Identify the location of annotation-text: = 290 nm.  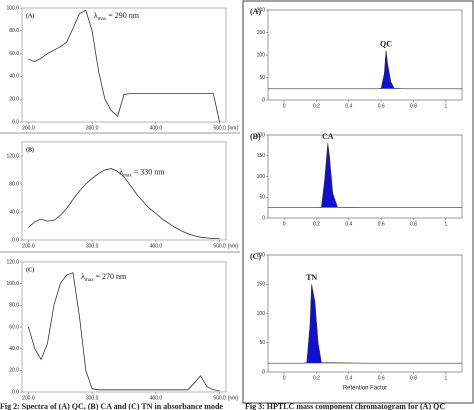
(123, 15).